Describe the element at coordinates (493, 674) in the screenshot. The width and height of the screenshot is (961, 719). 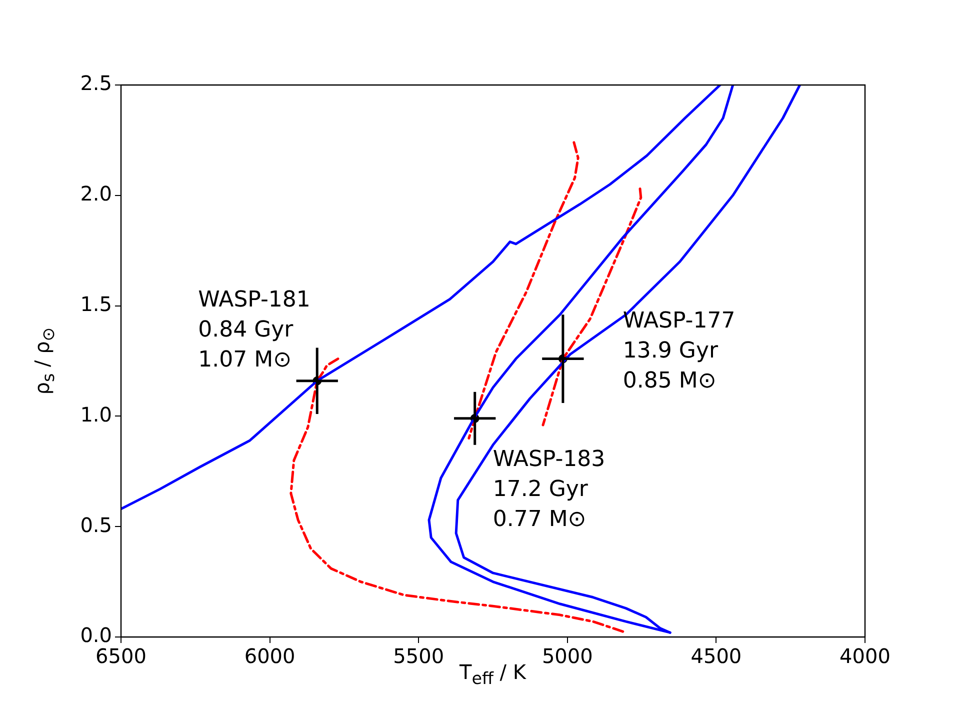
I see `x-axis-title: T$_{eff}$ / K` at that location.